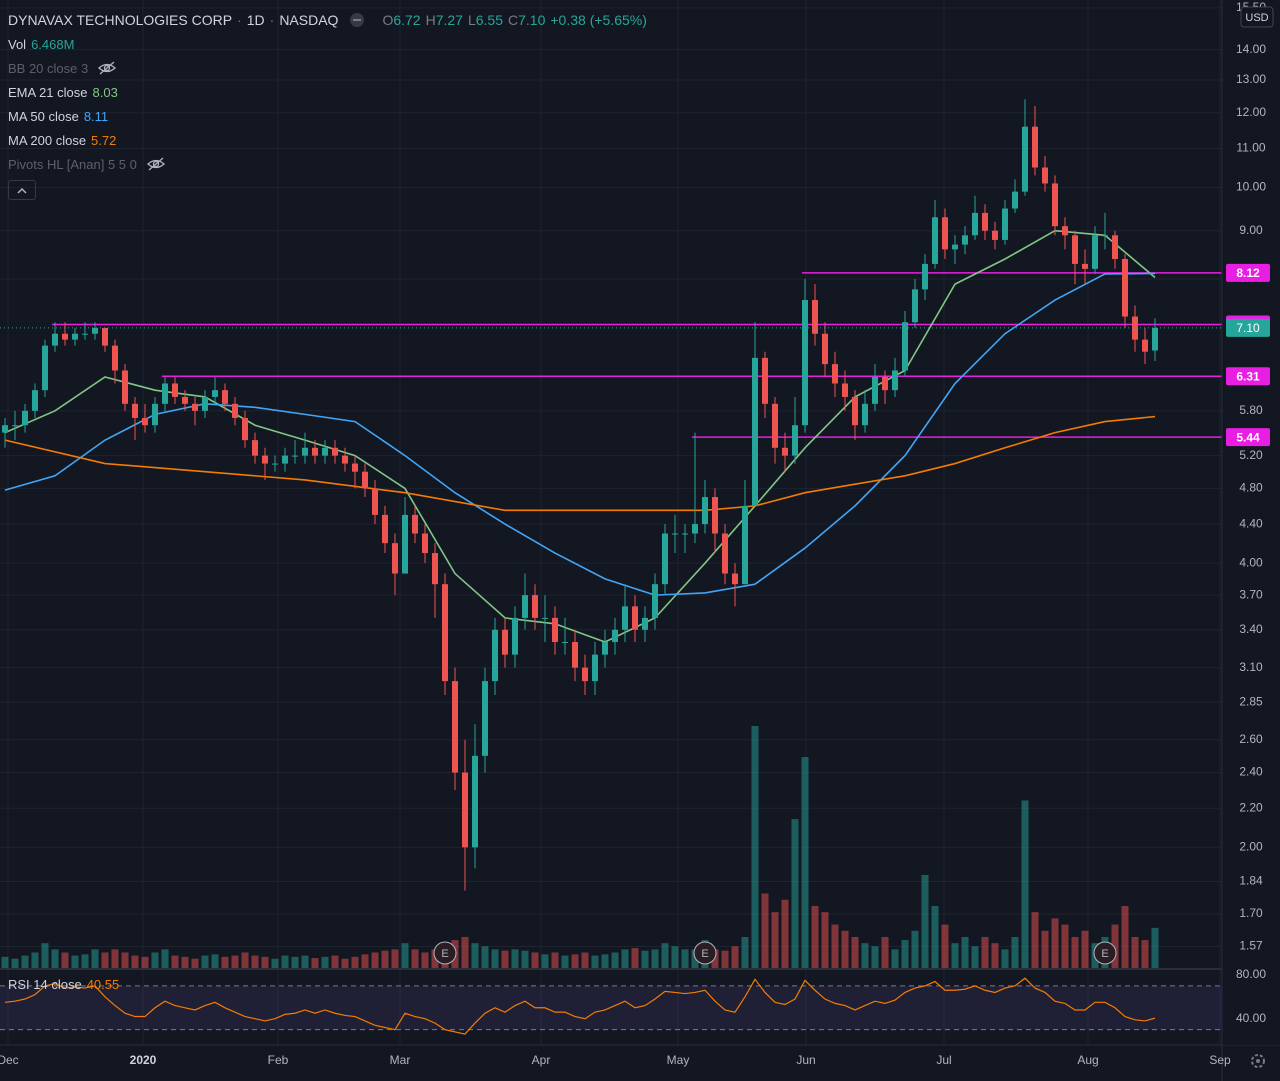 The width and height of the screenshot is (1280, 1081). What do you see at coordinates (327, 92) in the screenshot?
I see `indicator-row: EMA 21 close 8.03` at bounding box center [327, 92].